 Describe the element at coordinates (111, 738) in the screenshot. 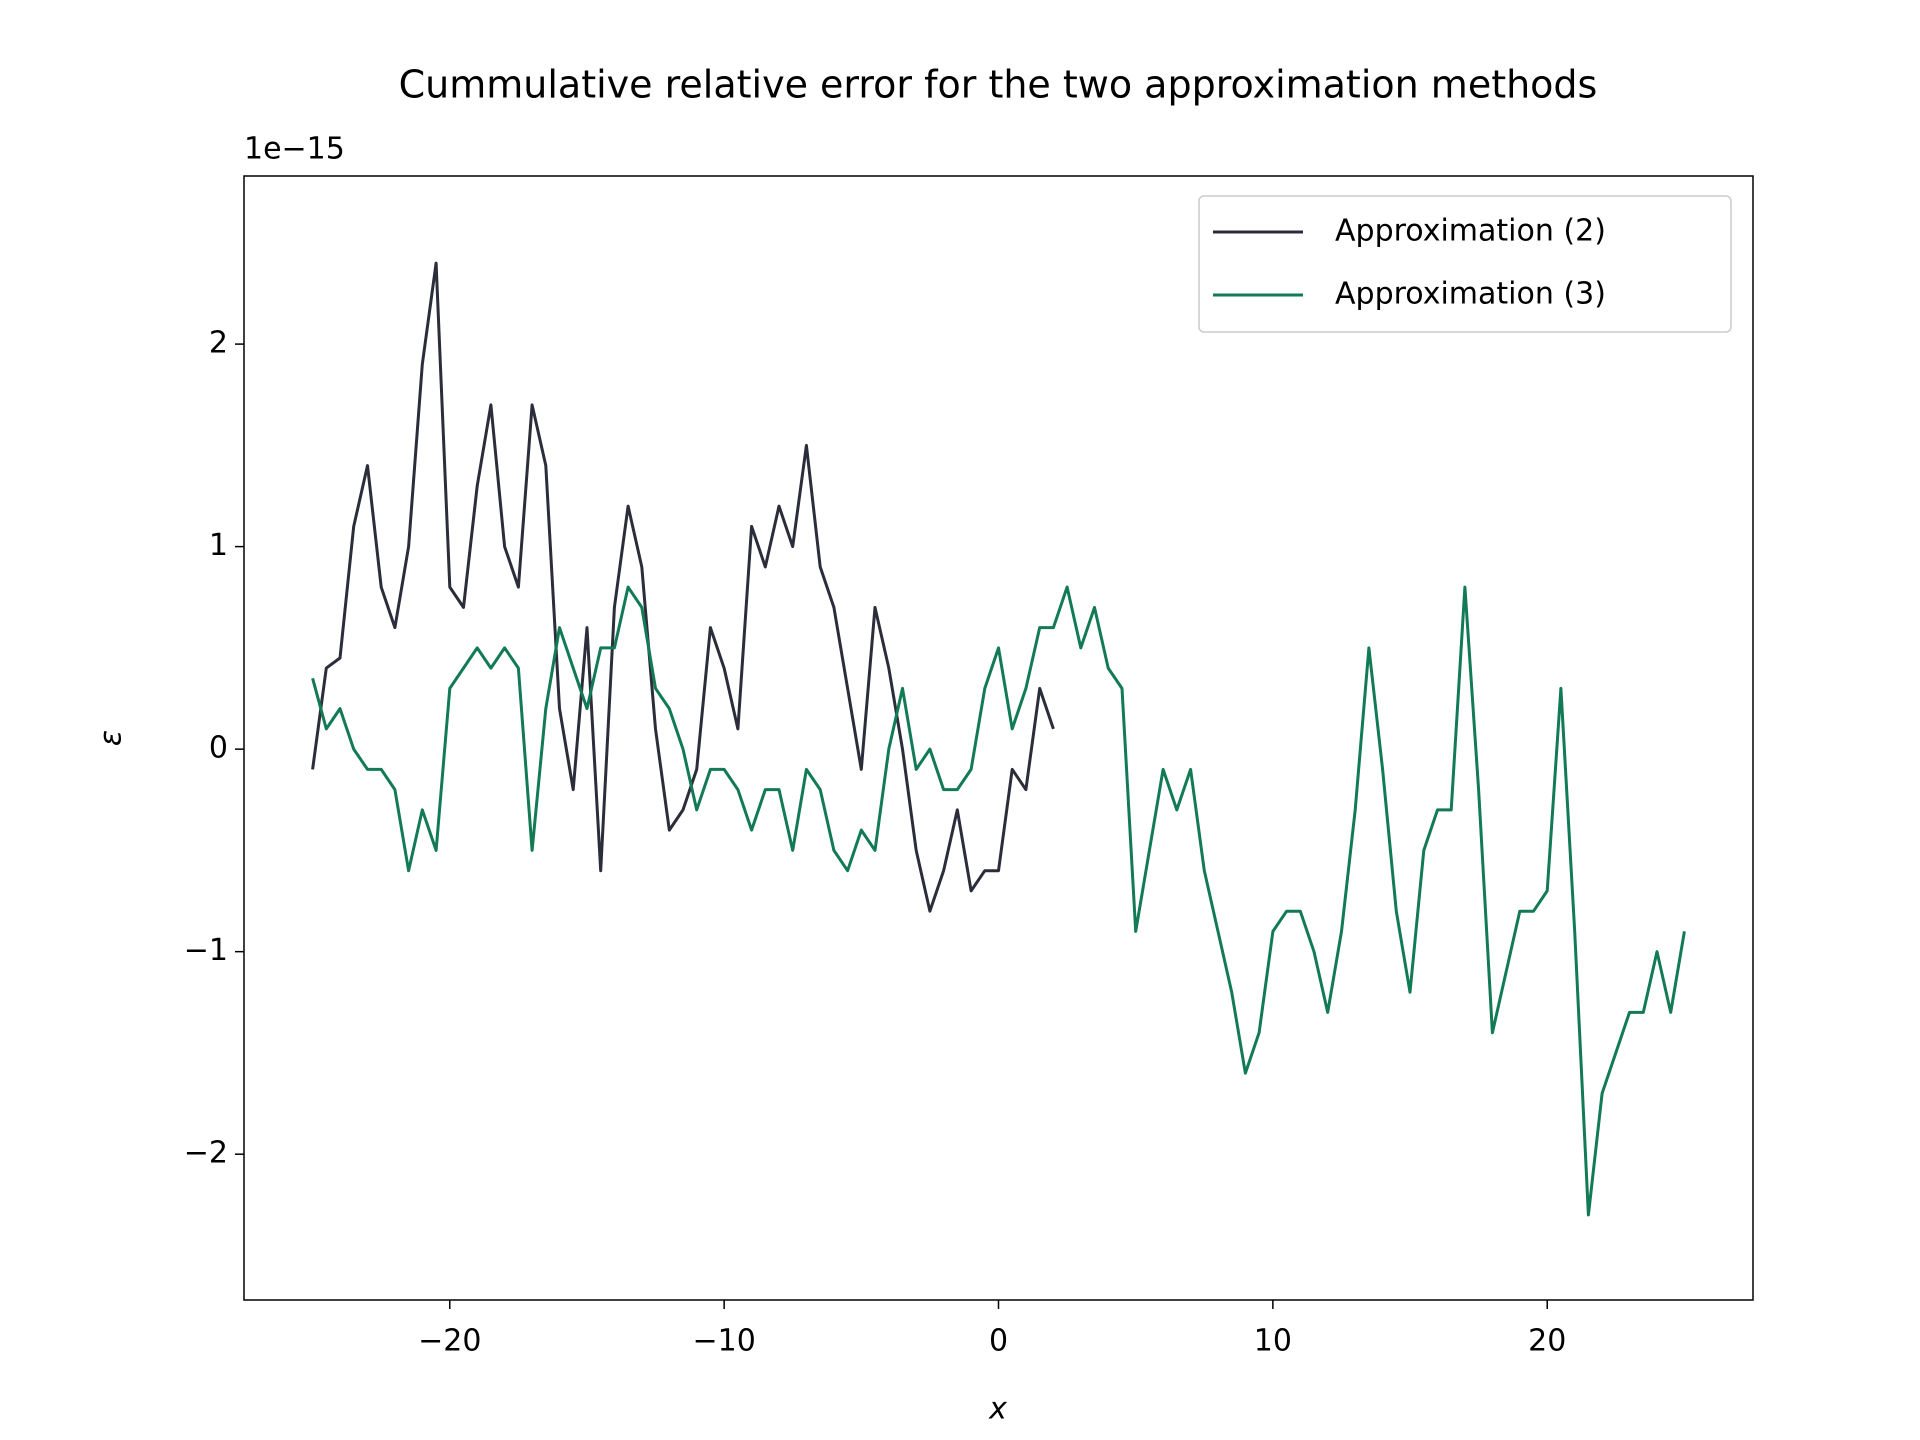

I see `y-axis-label: ε` at that location.